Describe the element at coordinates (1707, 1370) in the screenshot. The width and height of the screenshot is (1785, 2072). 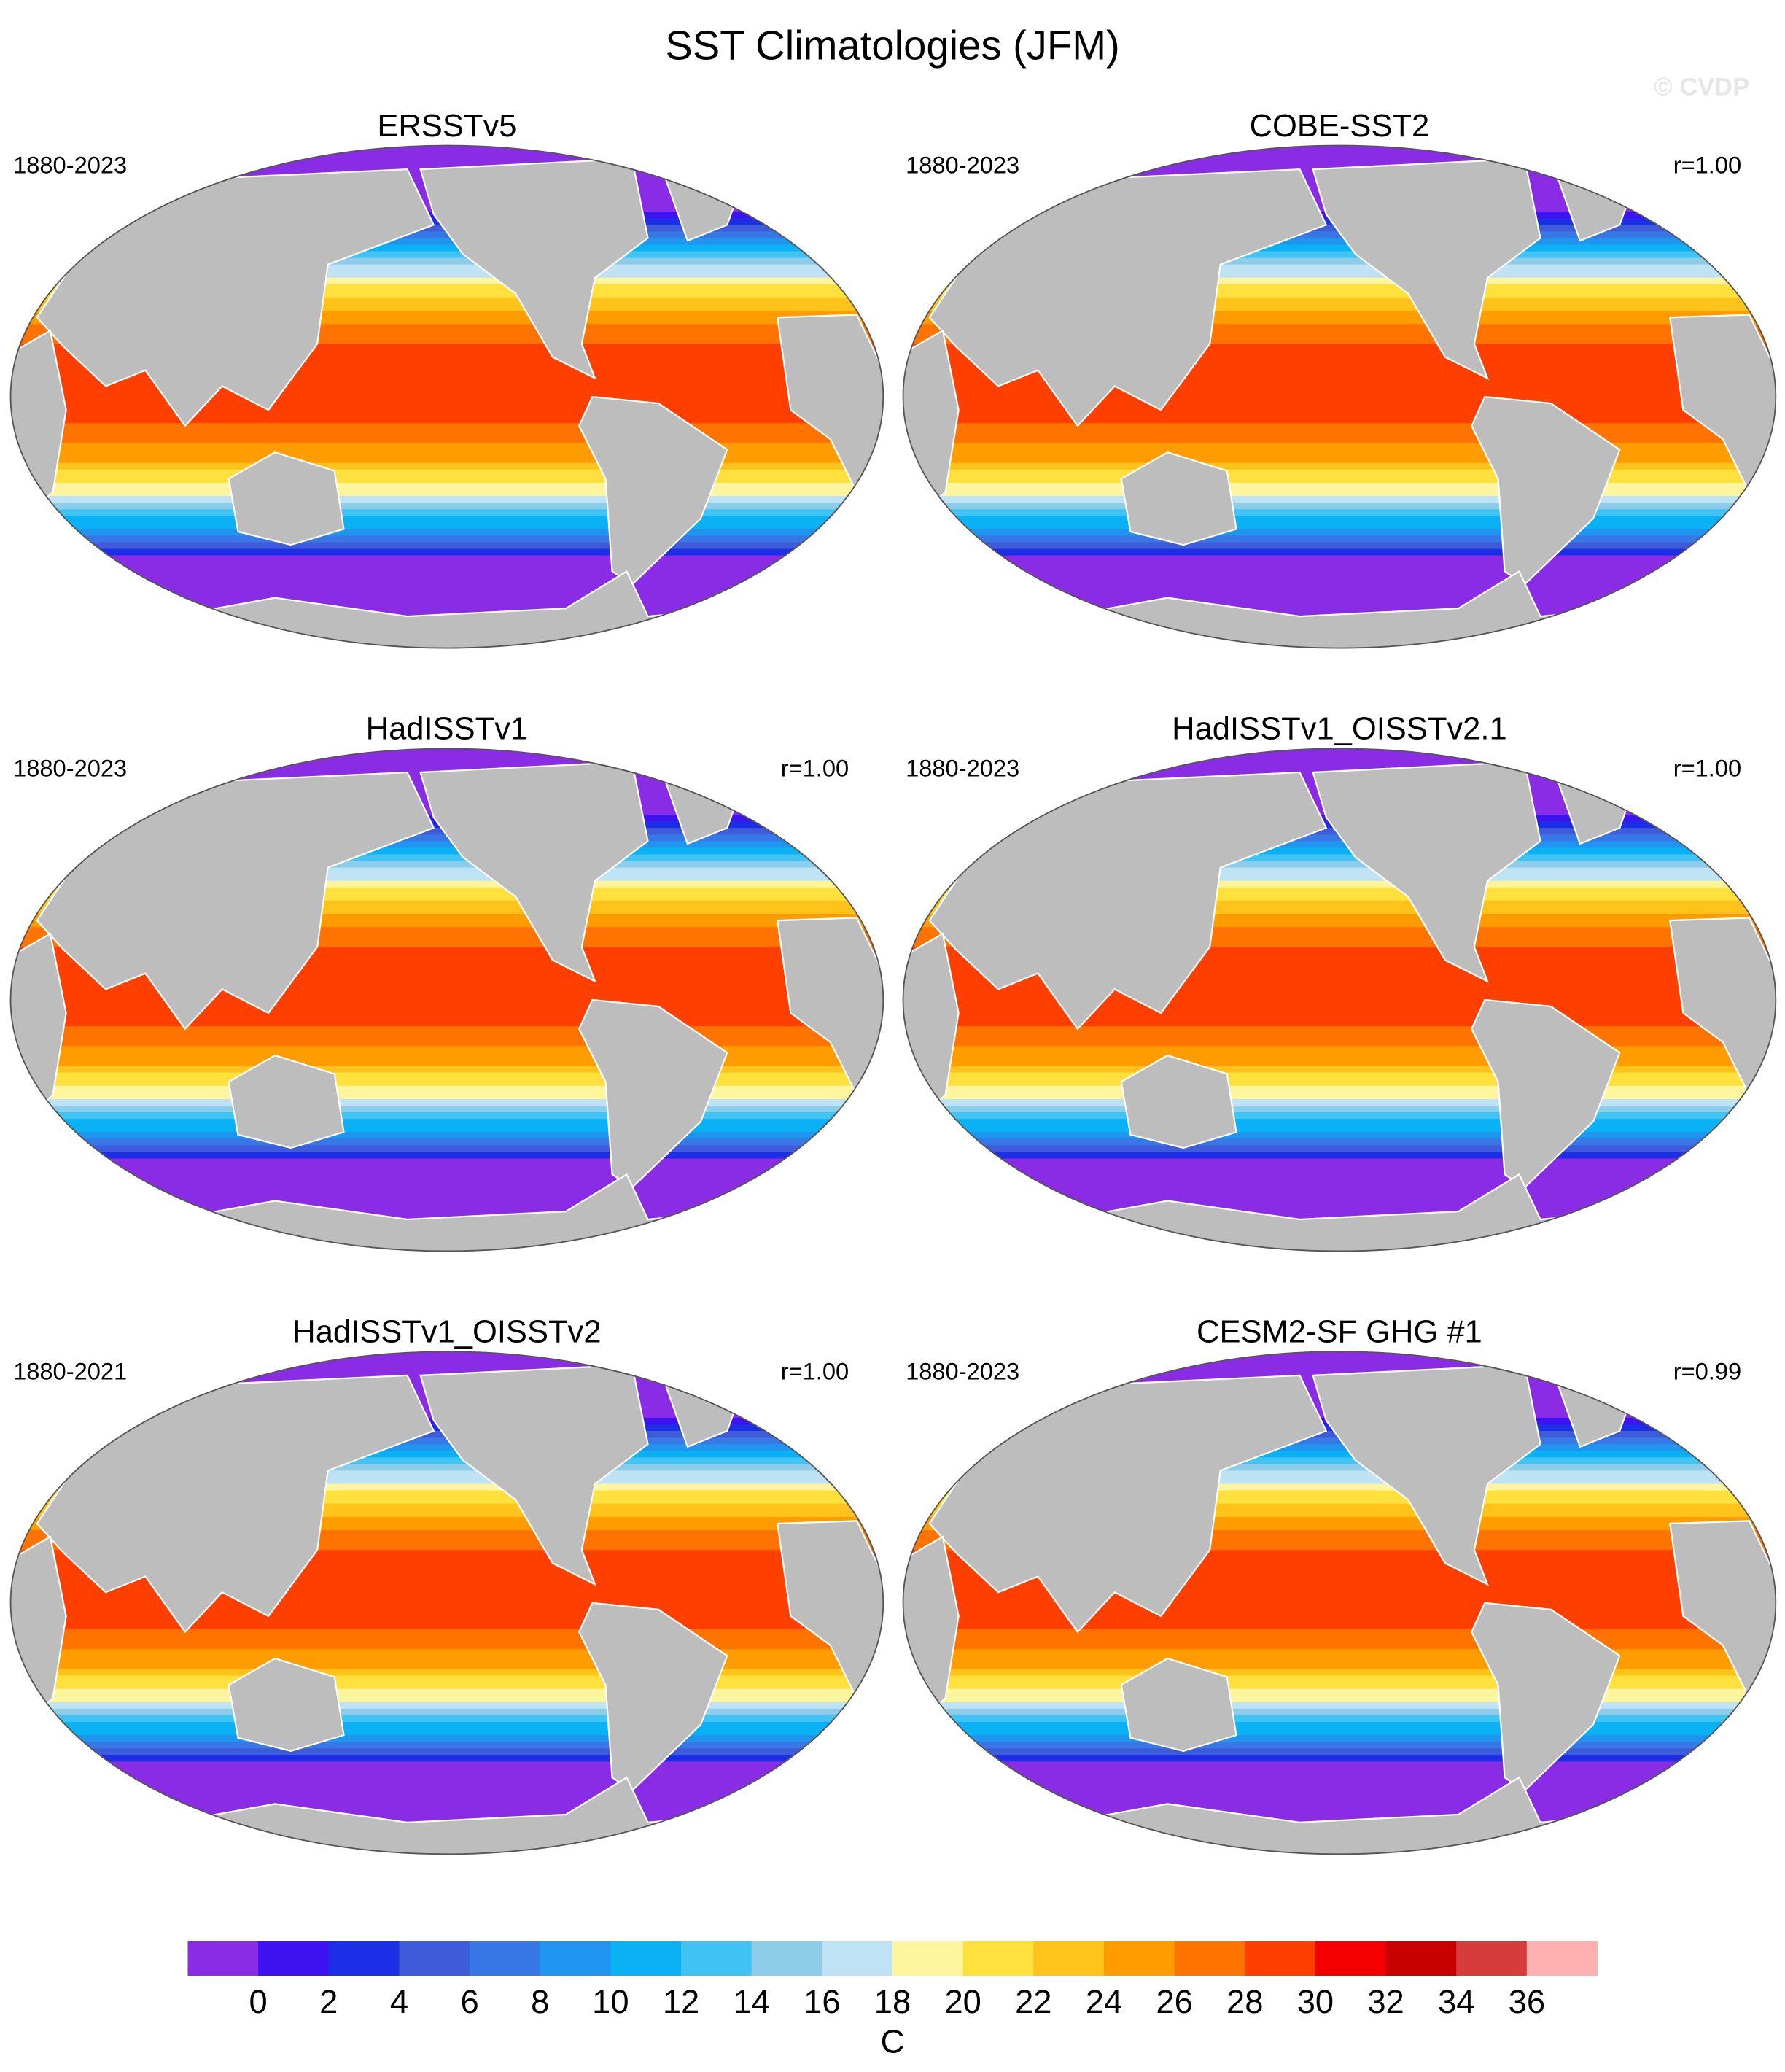
I see `panel-correlation: r=0.99` at that location.